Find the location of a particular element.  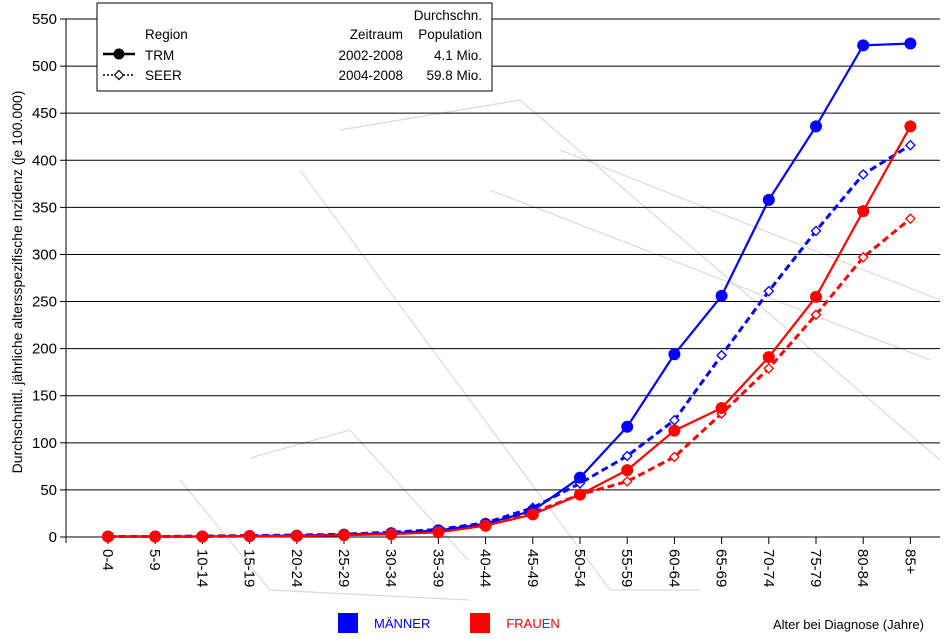

legend-label-frauen: FRAUEN is located at coordinates (533, 623).